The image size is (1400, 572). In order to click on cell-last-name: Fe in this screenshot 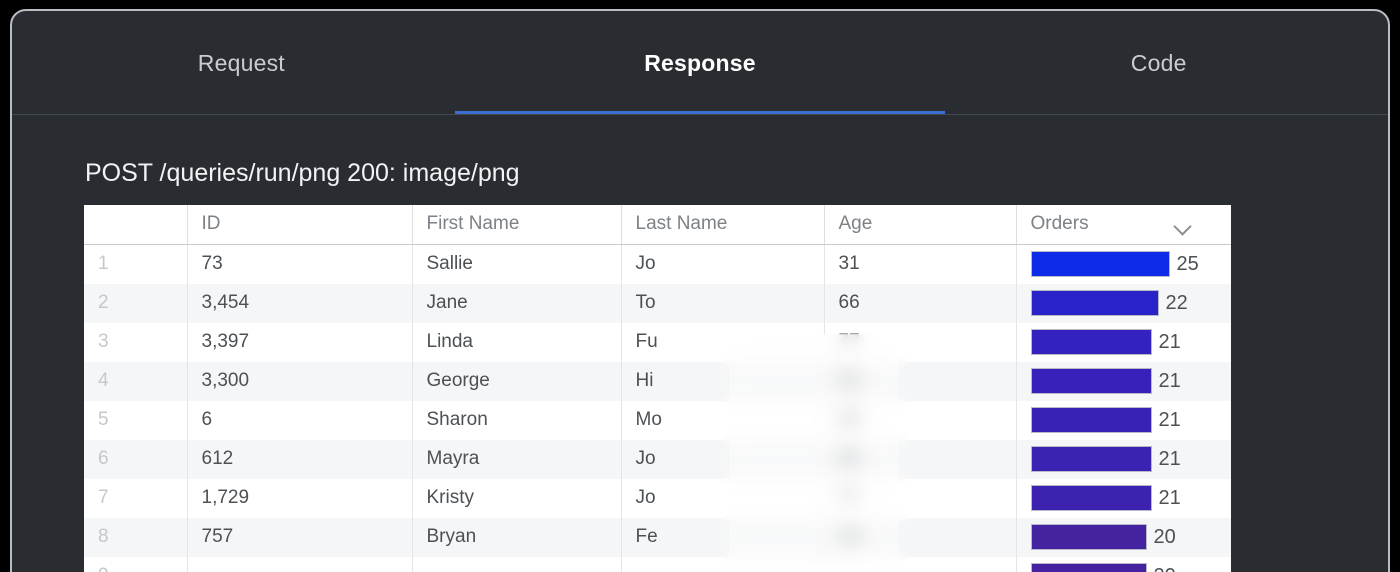, I will do `click(722, 537)`.